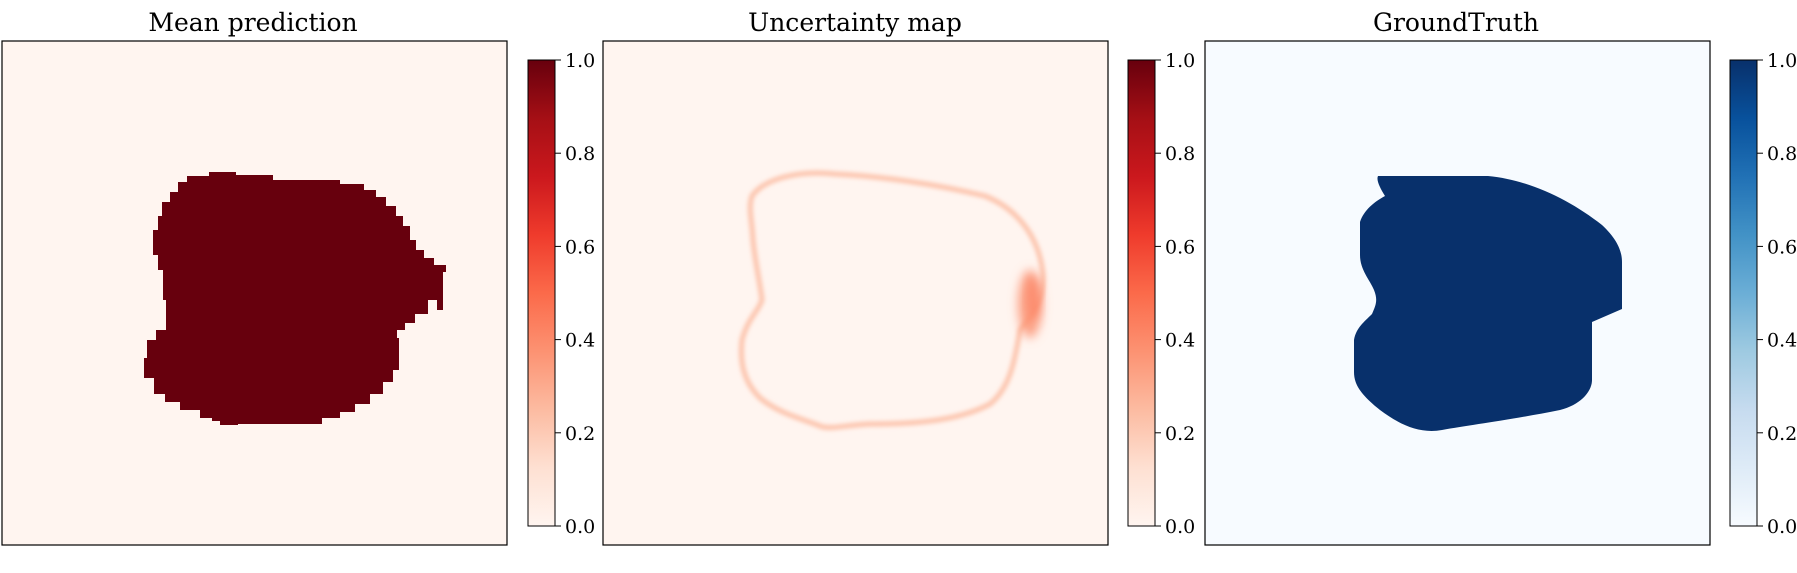 This screenshot has width=1797, height=573. I want to click on prediction-region, so click(295, 298).